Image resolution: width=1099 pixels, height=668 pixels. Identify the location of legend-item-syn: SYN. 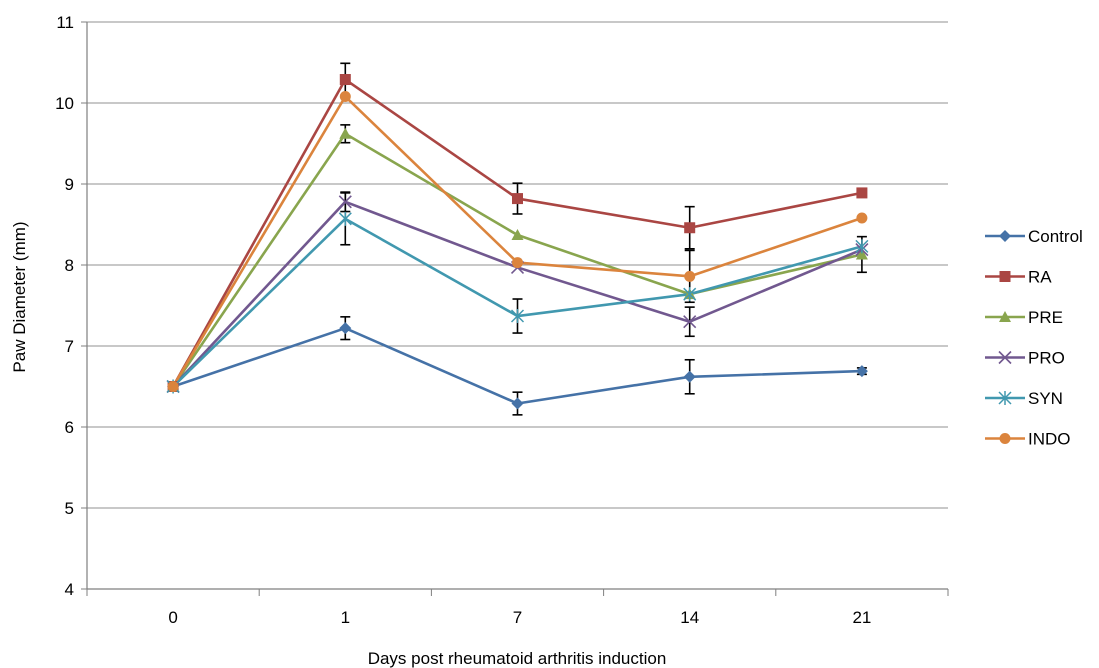
(1024, 398).